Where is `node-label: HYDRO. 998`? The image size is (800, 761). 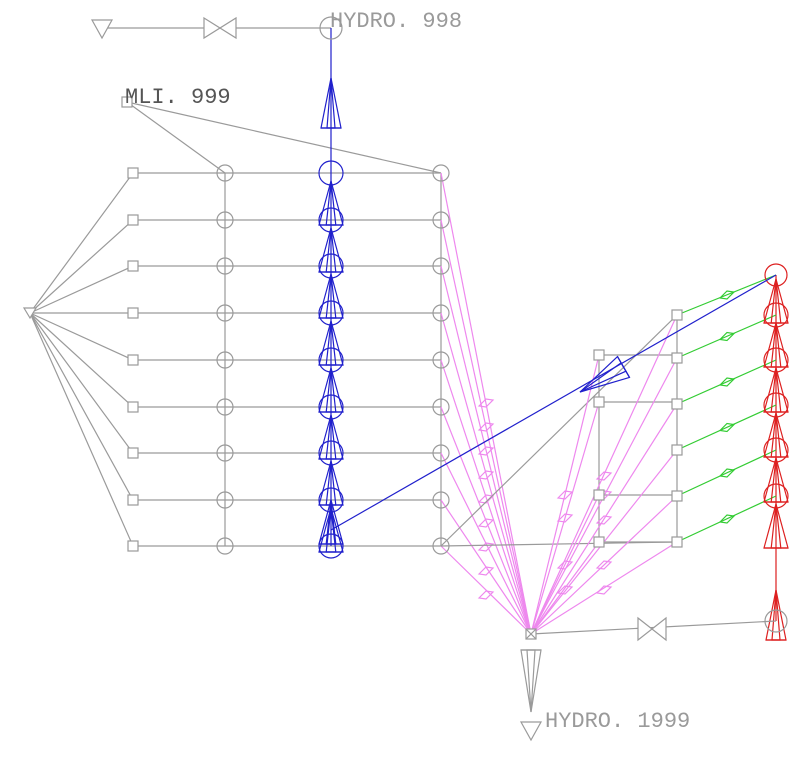
node-label: HYDRO. 998 is located at coordinates (396, 21).